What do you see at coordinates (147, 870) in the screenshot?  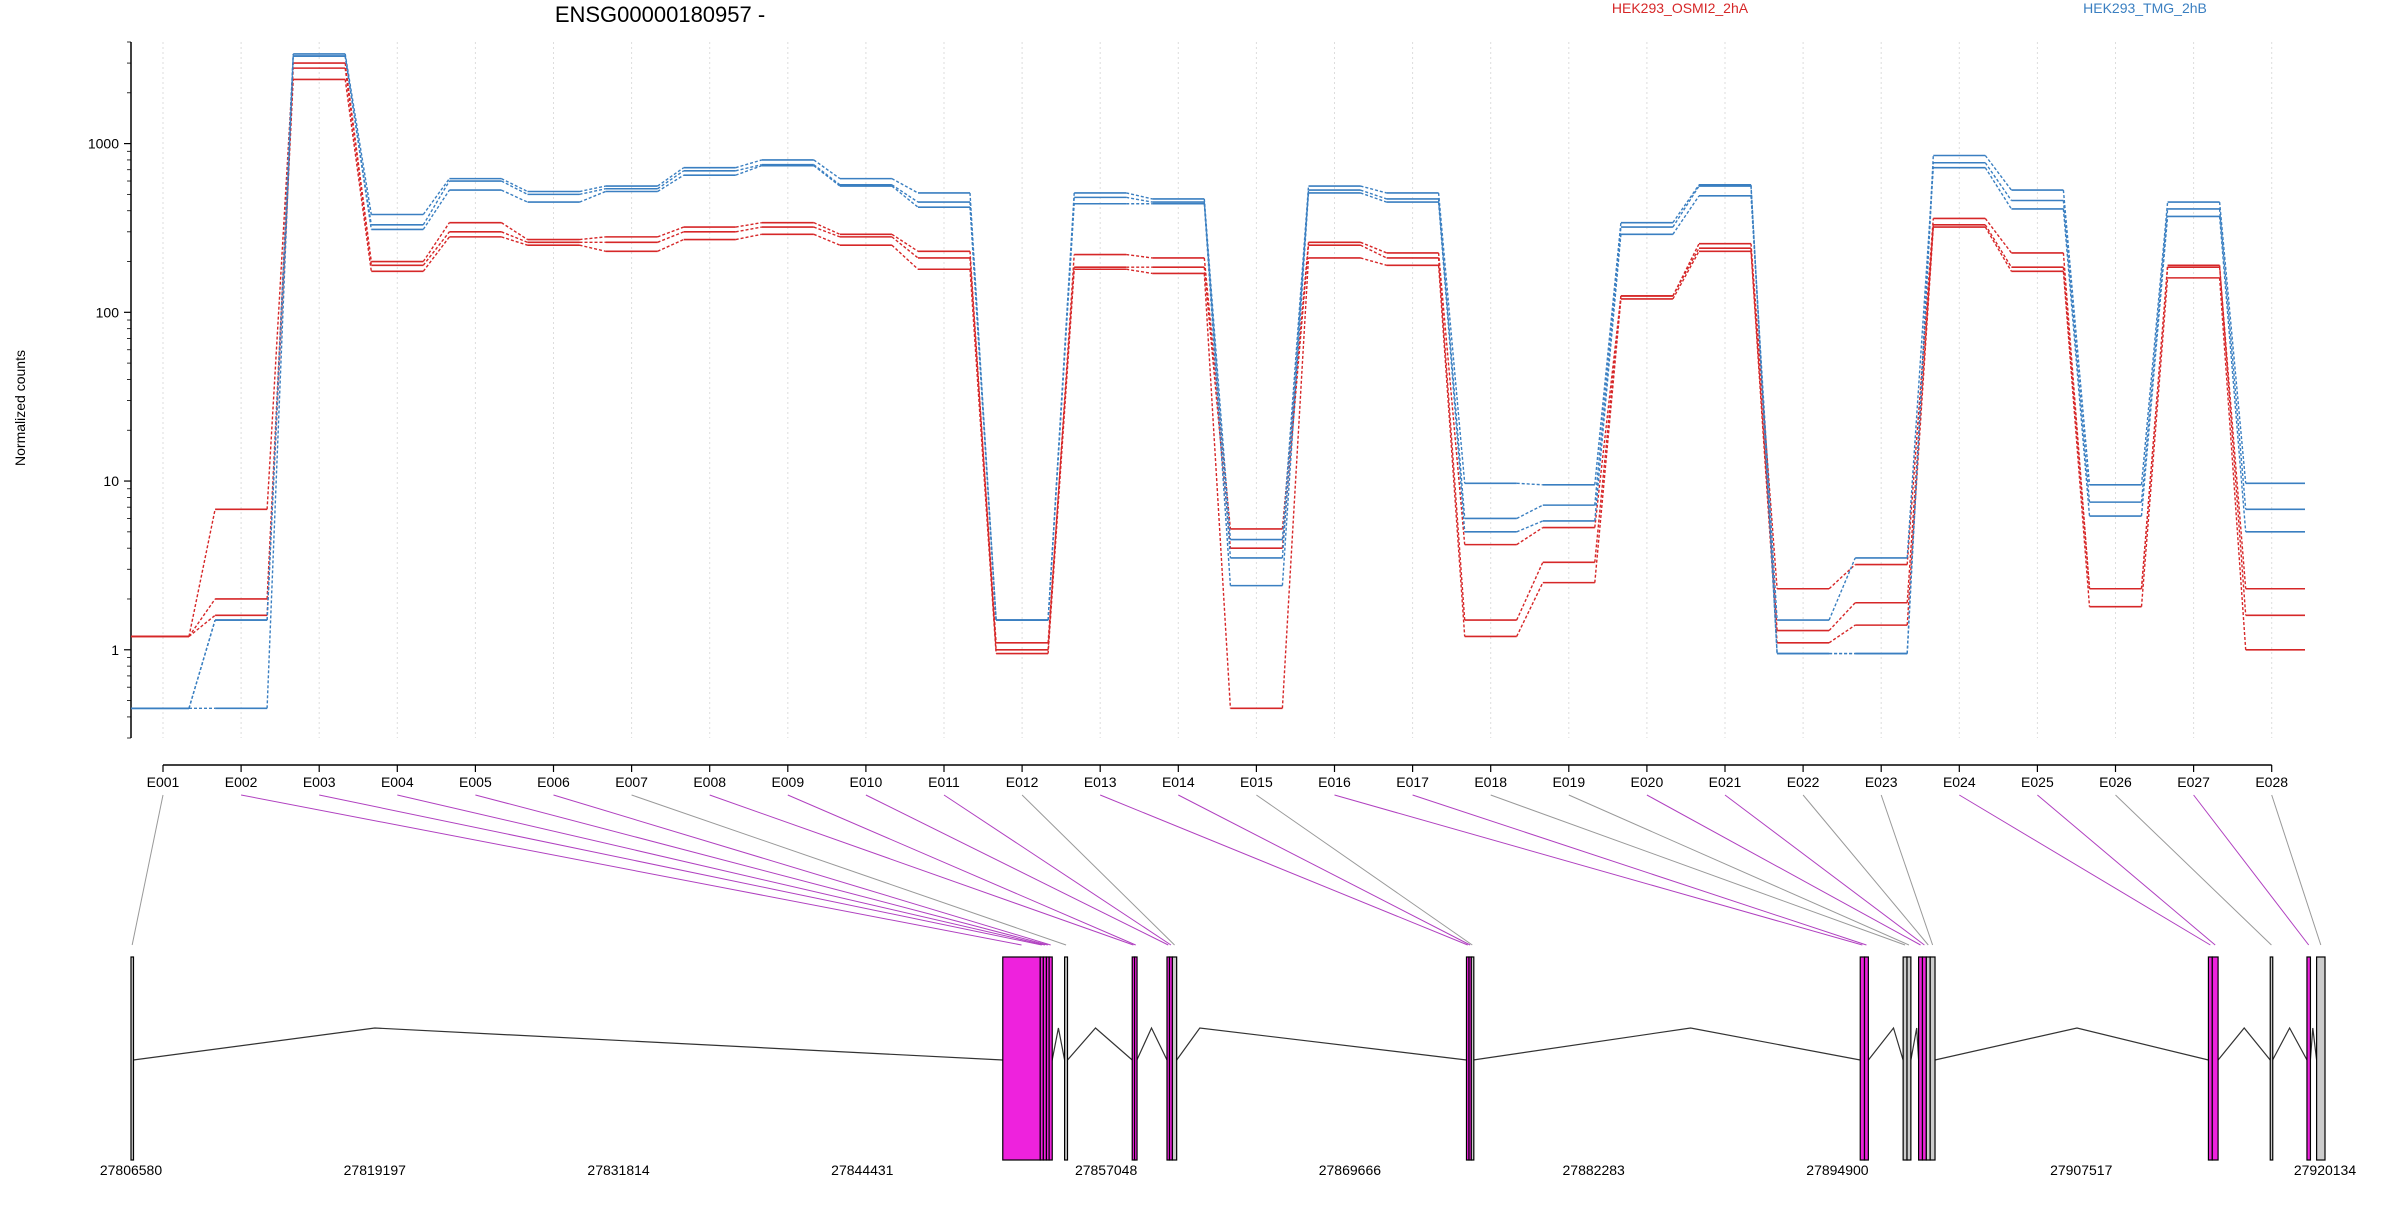 I see `connector-e001` at bounding box center [147, 870].